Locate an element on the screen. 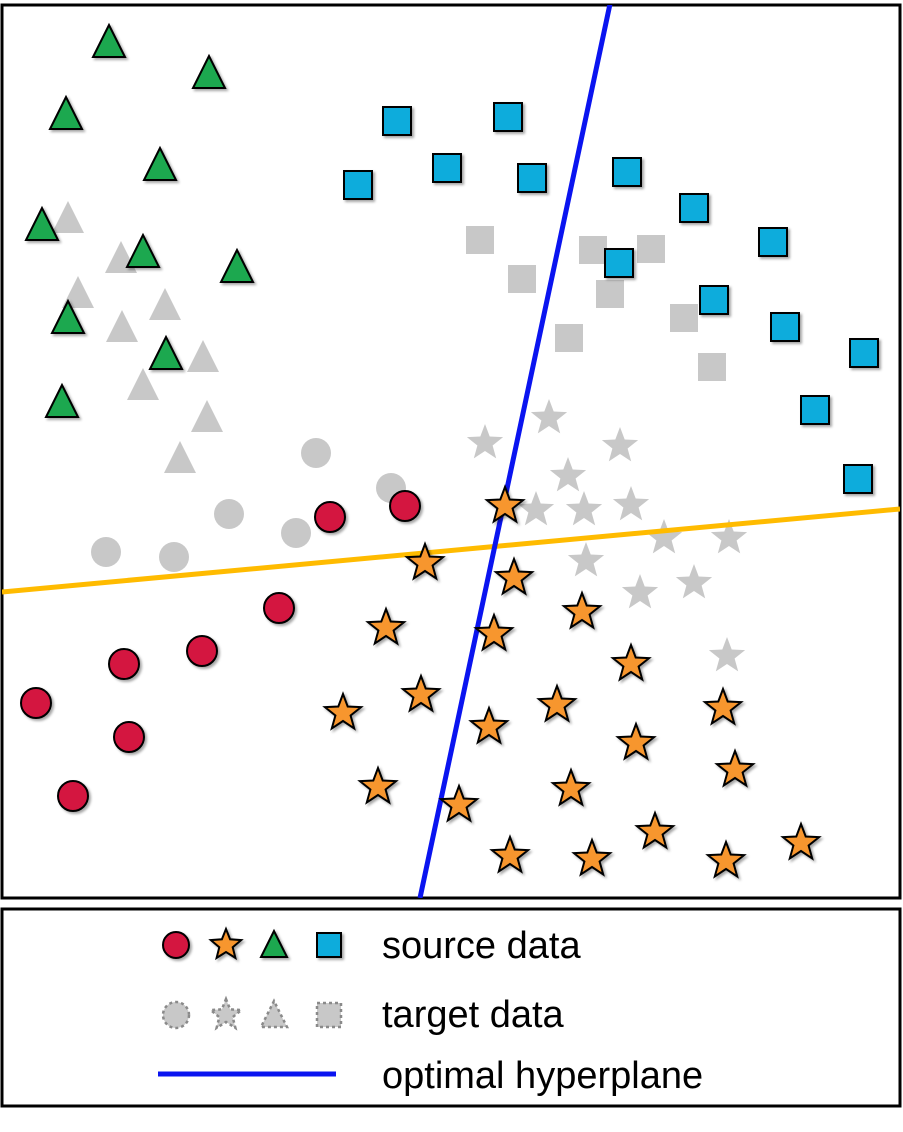  legend-target-square-marker is located at coordinates (329, 1015).